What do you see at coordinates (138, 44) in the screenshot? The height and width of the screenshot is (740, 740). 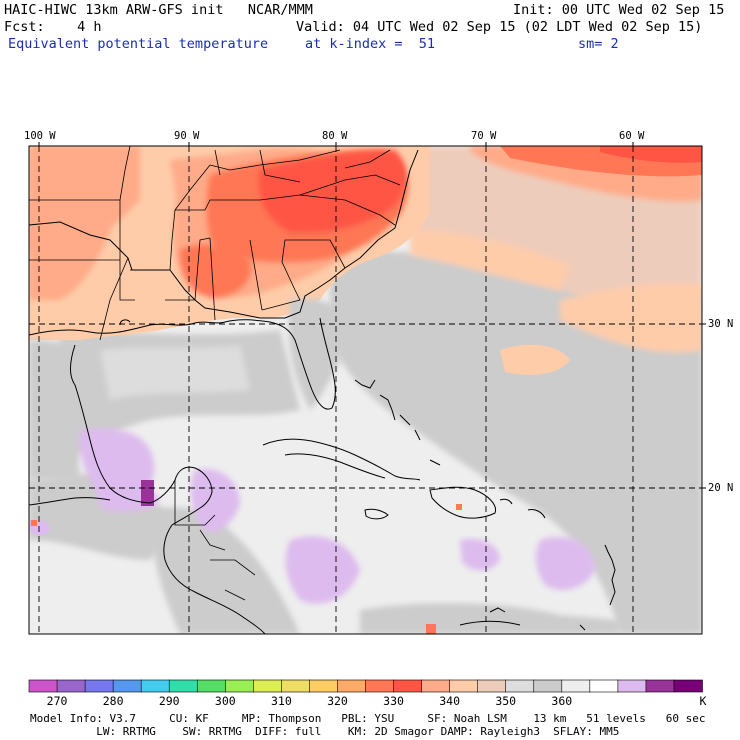 I see `field-name: Equivalent potential temperature` at bounding box center [138, 44].